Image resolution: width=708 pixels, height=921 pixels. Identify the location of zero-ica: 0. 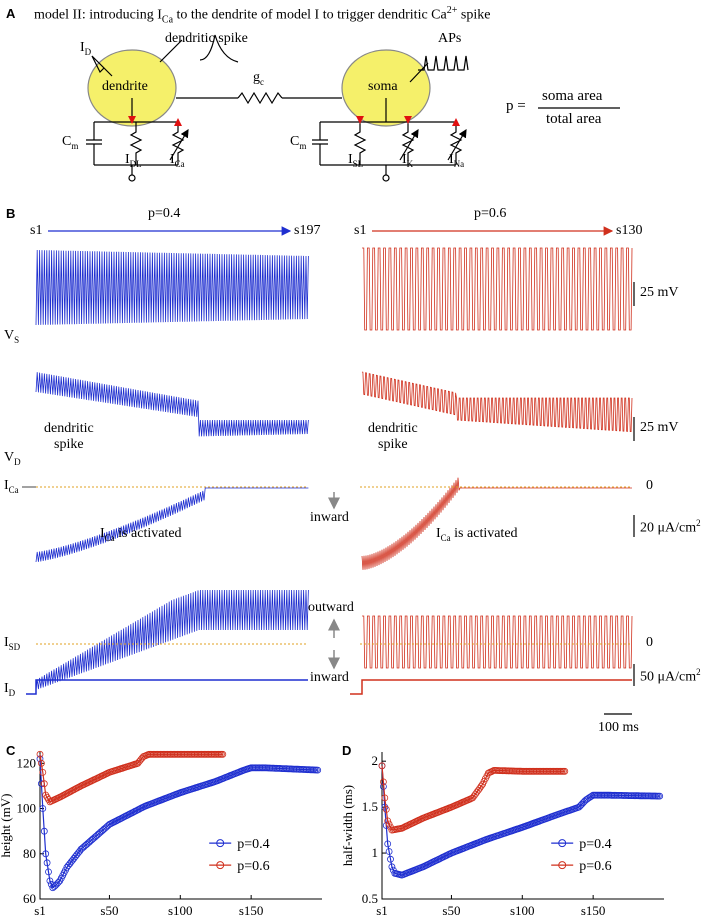
(649, 485).